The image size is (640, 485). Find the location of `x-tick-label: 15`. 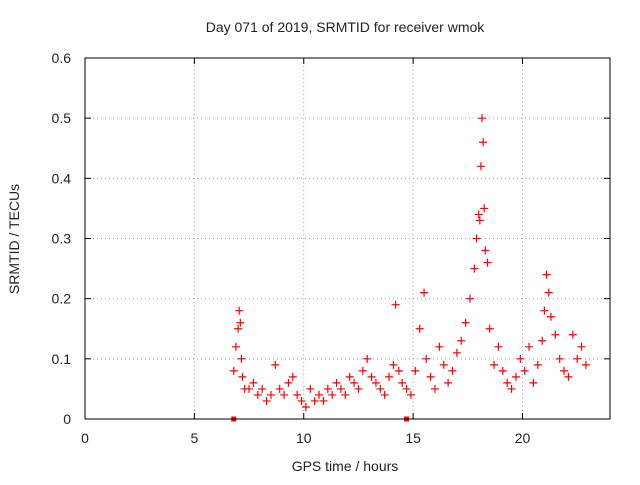

x-tick-label: 15 is located at coordinates (413, 438).